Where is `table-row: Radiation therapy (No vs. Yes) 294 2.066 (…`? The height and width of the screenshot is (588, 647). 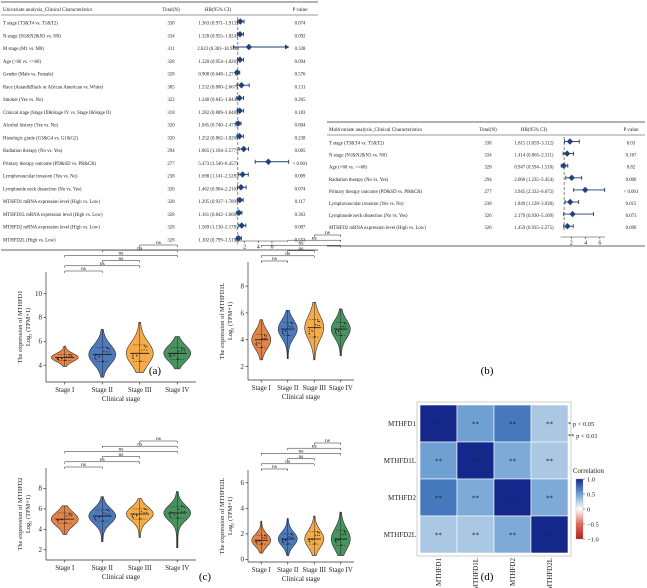
table-row: Radiation therapy (No vs. Yes) 294 2.066 (… is located at coordinates (483, 178).